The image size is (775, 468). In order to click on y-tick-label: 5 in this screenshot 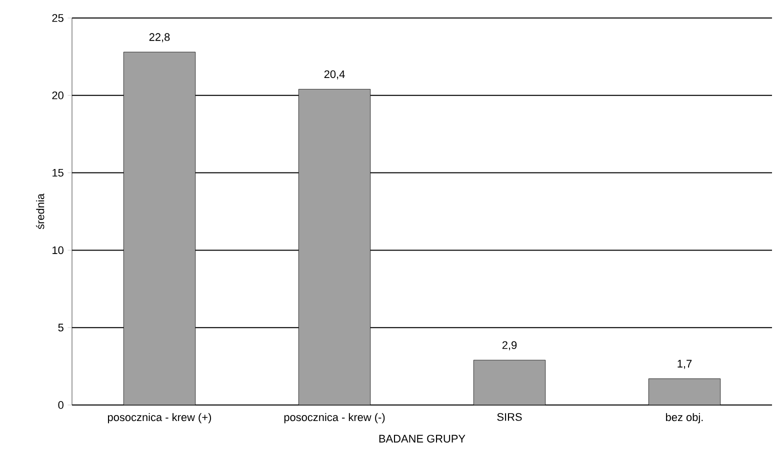, I will do `click(61, 328)`.